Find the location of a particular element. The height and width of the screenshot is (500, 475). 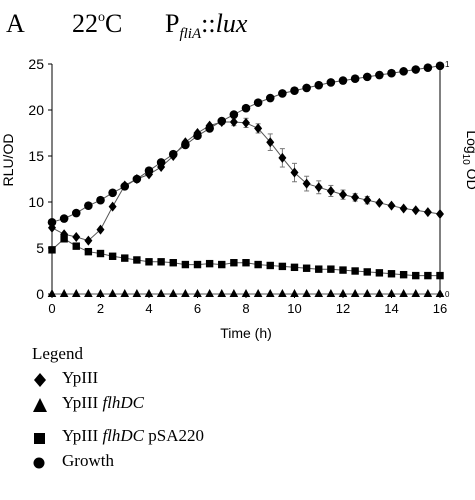

x-axis-label: Time (h) is located at coordinates (246, 333).